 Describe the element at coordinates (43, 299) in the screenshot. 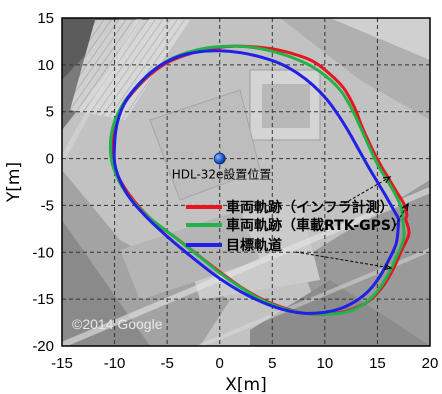

I see `y-tick-label: -15` at that location.